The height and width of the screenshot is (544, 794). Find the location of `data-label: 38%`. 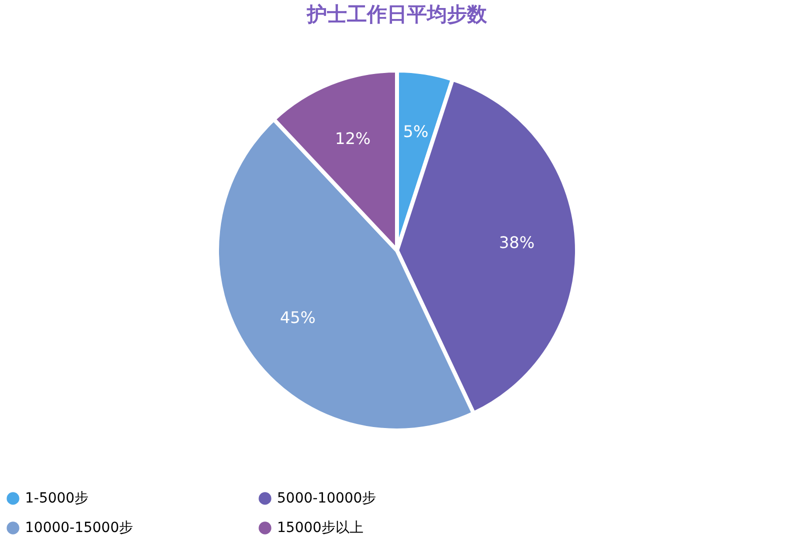

data-label: 38% is located at coordinates (516, 242).